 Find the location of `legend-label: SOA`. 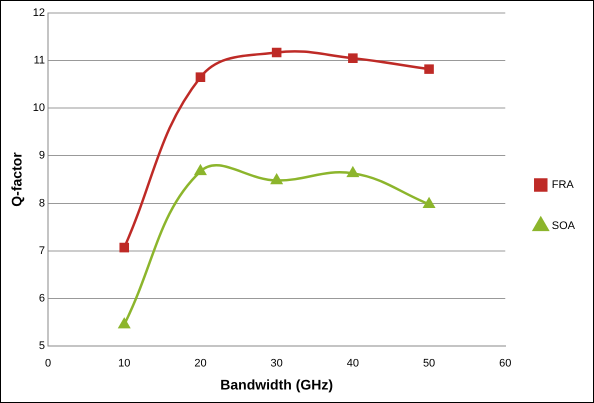

legend-label: SOA is located at coordinates (564, 226).